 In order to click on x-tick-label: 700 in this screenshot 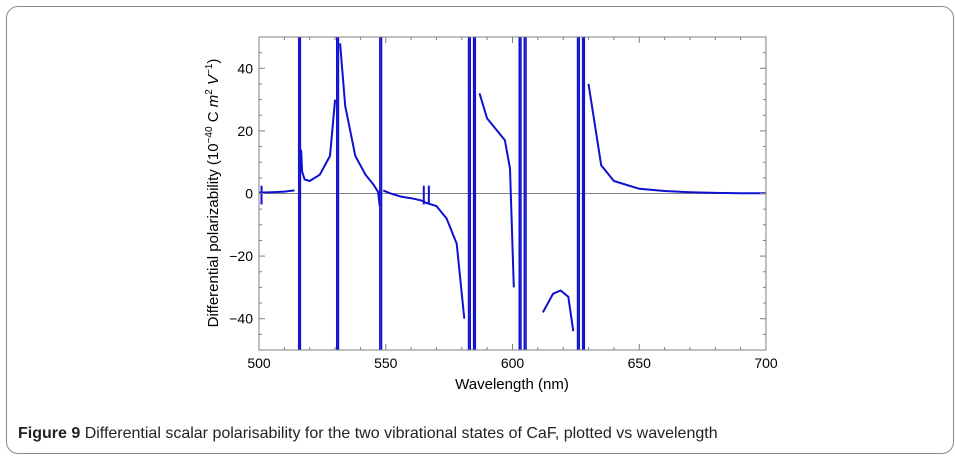, I will do `click(766, 363)`.